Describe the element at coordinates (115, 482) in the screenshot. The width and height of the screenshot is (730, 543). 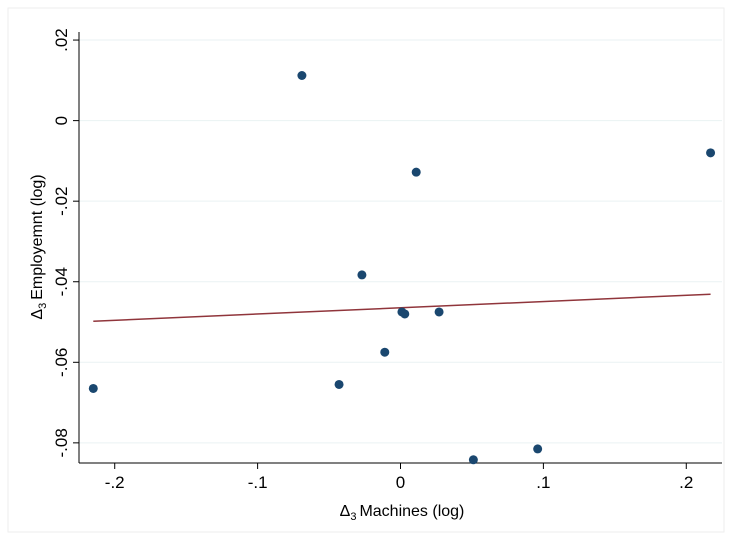
I see `x-tick-label: -.2` at that location.